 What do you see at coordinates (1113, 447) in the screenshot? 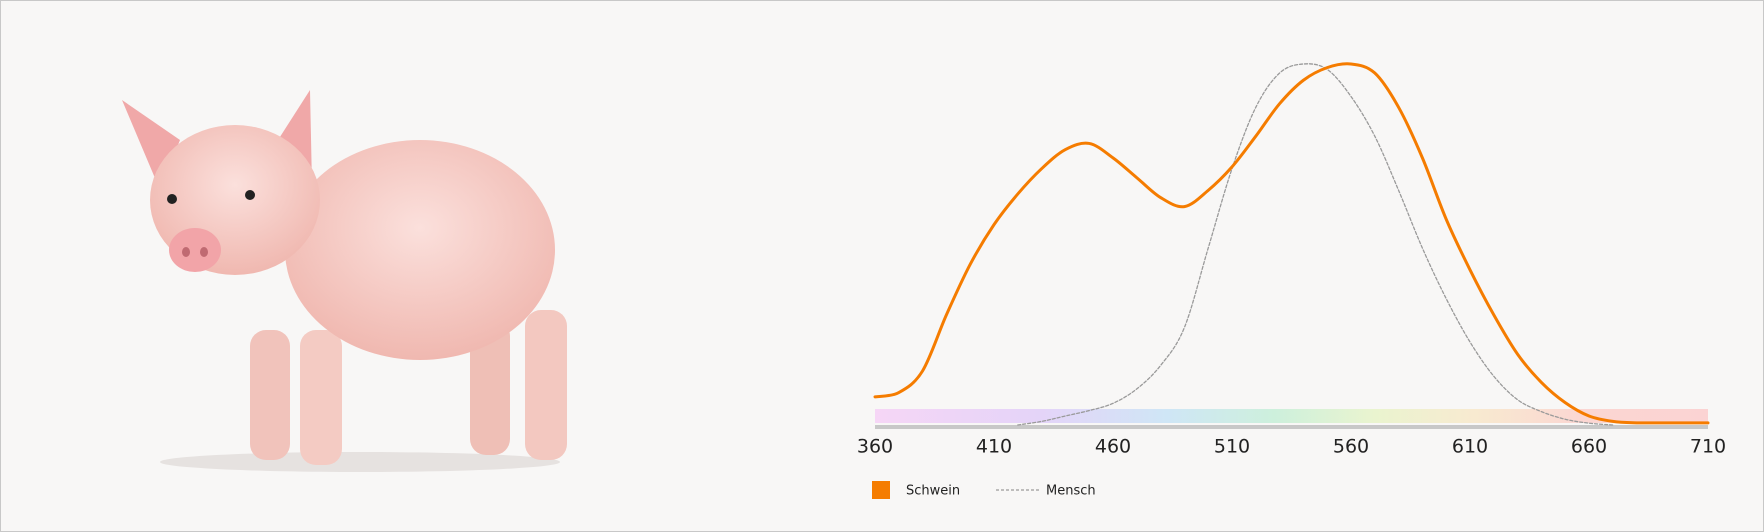
I see `x-tick-label: 460` at bounding box center [1113, 447].